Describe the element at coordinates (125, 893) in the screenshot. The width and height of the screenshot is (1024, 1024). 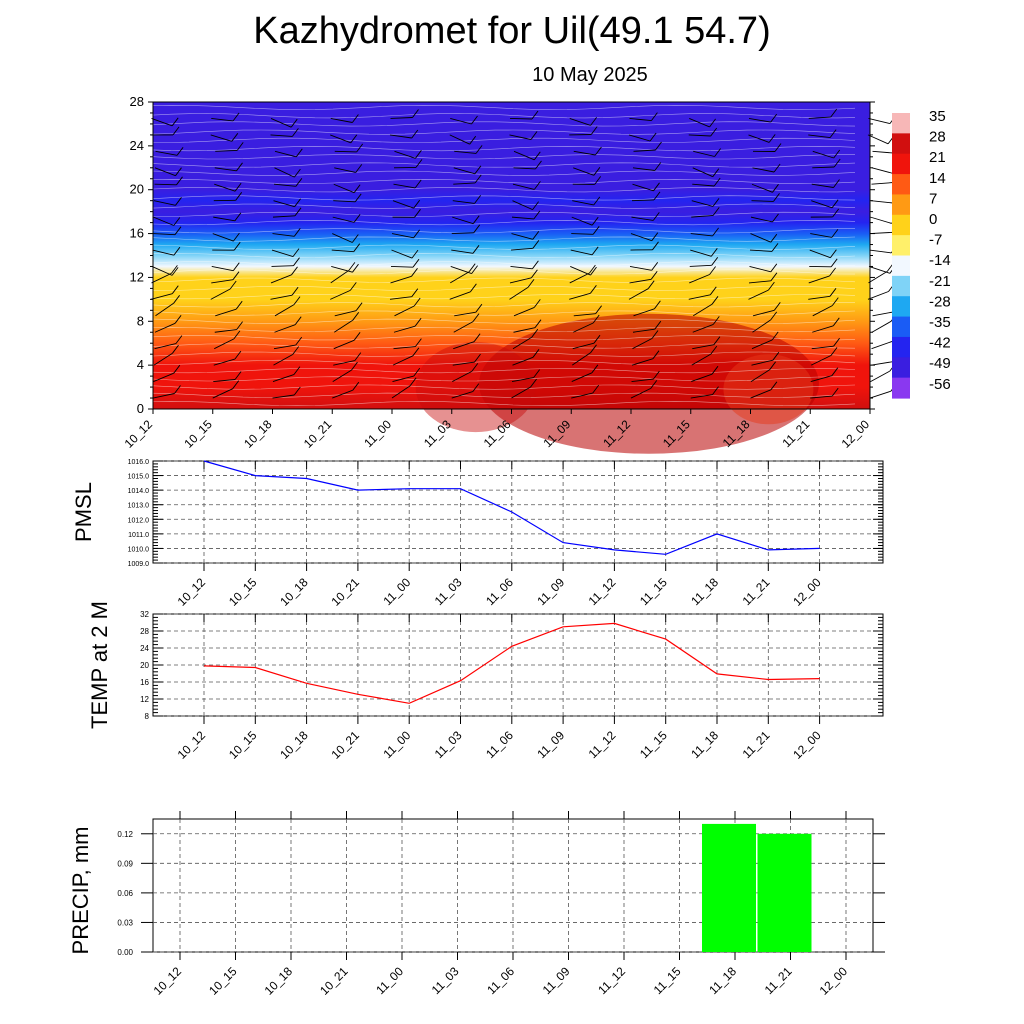
I see `y-tick-label: 0.06` at that location.